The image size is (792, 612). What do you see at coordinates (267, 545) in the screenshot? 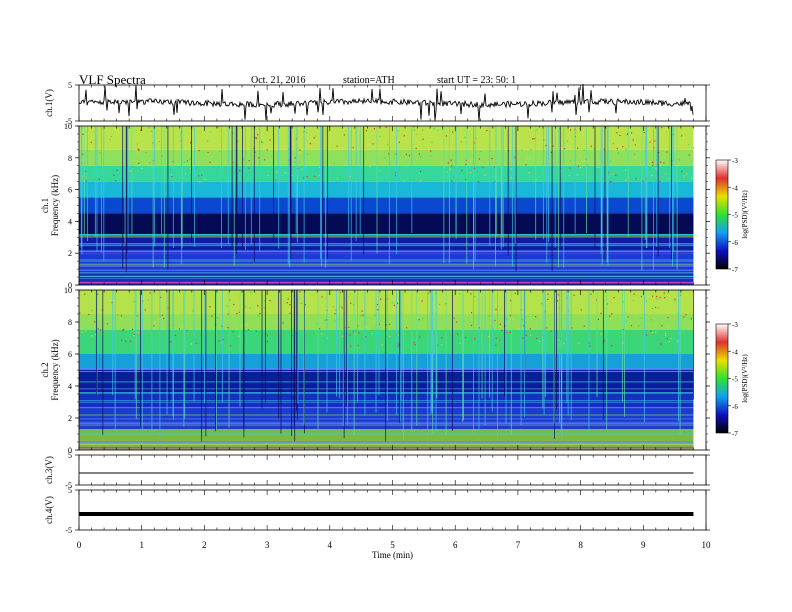
I see `x-tick-label: 3` at bounding box center [267, 545].